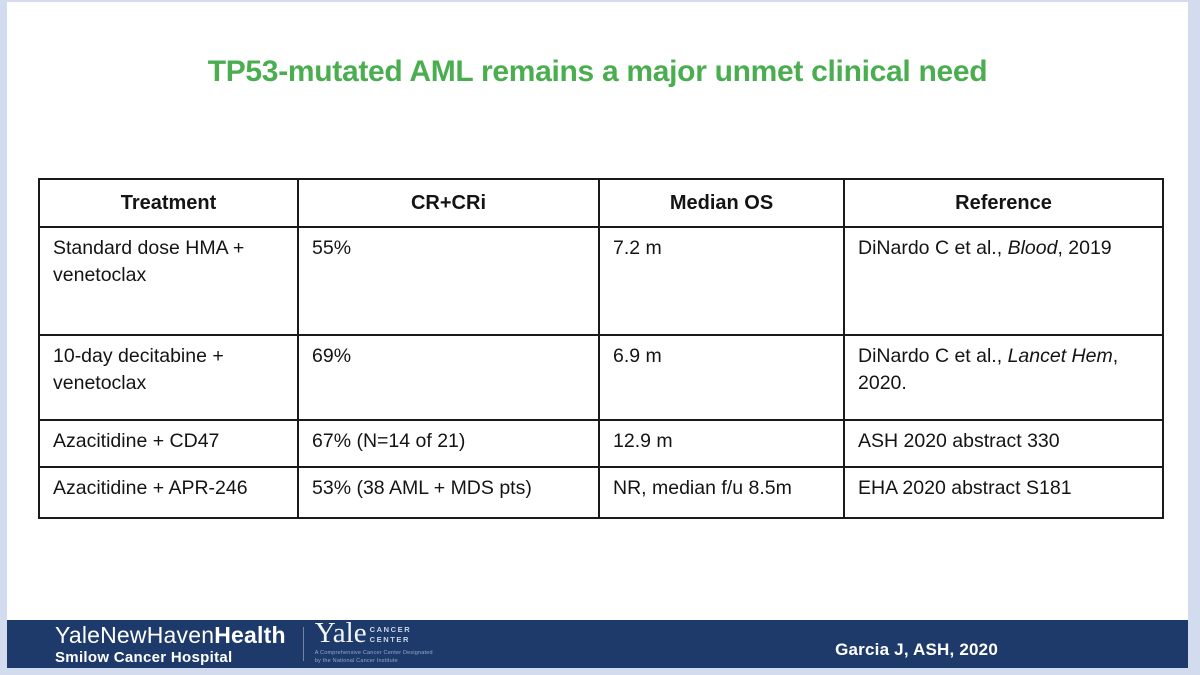 This screenshot has width=1200, height=675. I want to click on yale-serif-wordmark: Yale, so click(340, 633).